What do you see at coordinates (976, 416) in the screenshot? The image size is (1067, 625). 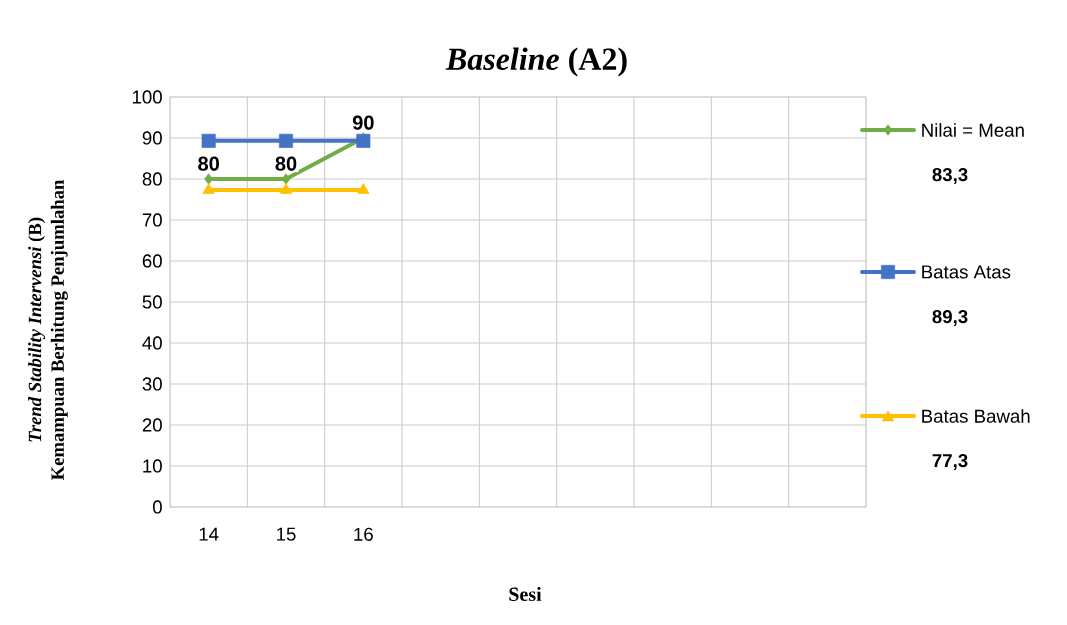 I see `legend-label: Batas Bawah` at bounding box center [976, 416].